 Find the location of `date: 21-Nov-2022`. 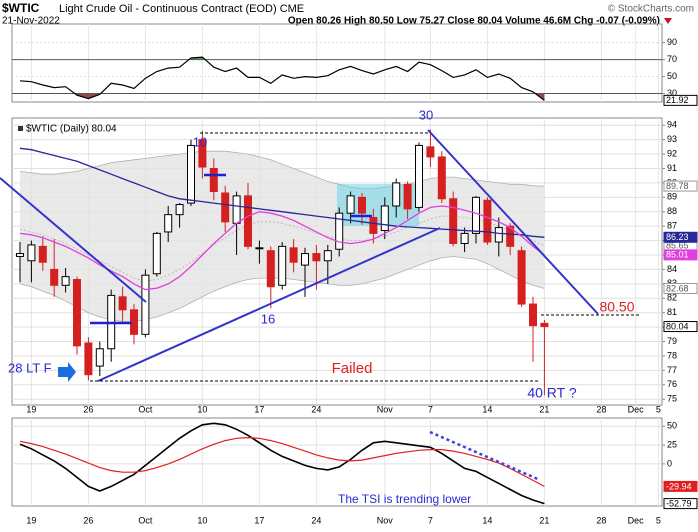

date: 21-Nov-2022 is located at coordinates (31, 21).